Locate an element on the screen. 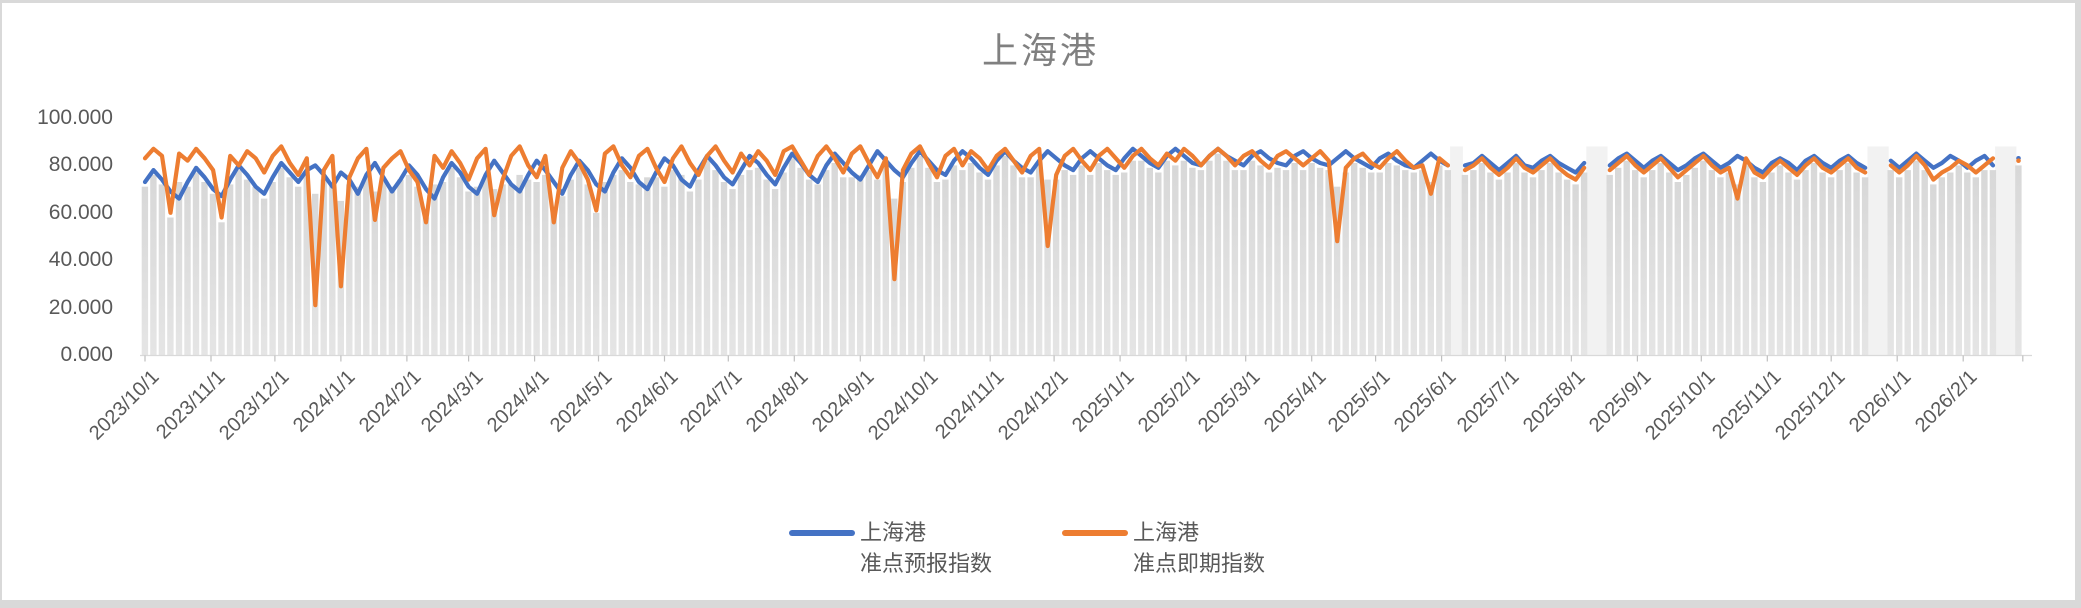  y-axis-label: 100.000 is located at coordinates (75, 117).